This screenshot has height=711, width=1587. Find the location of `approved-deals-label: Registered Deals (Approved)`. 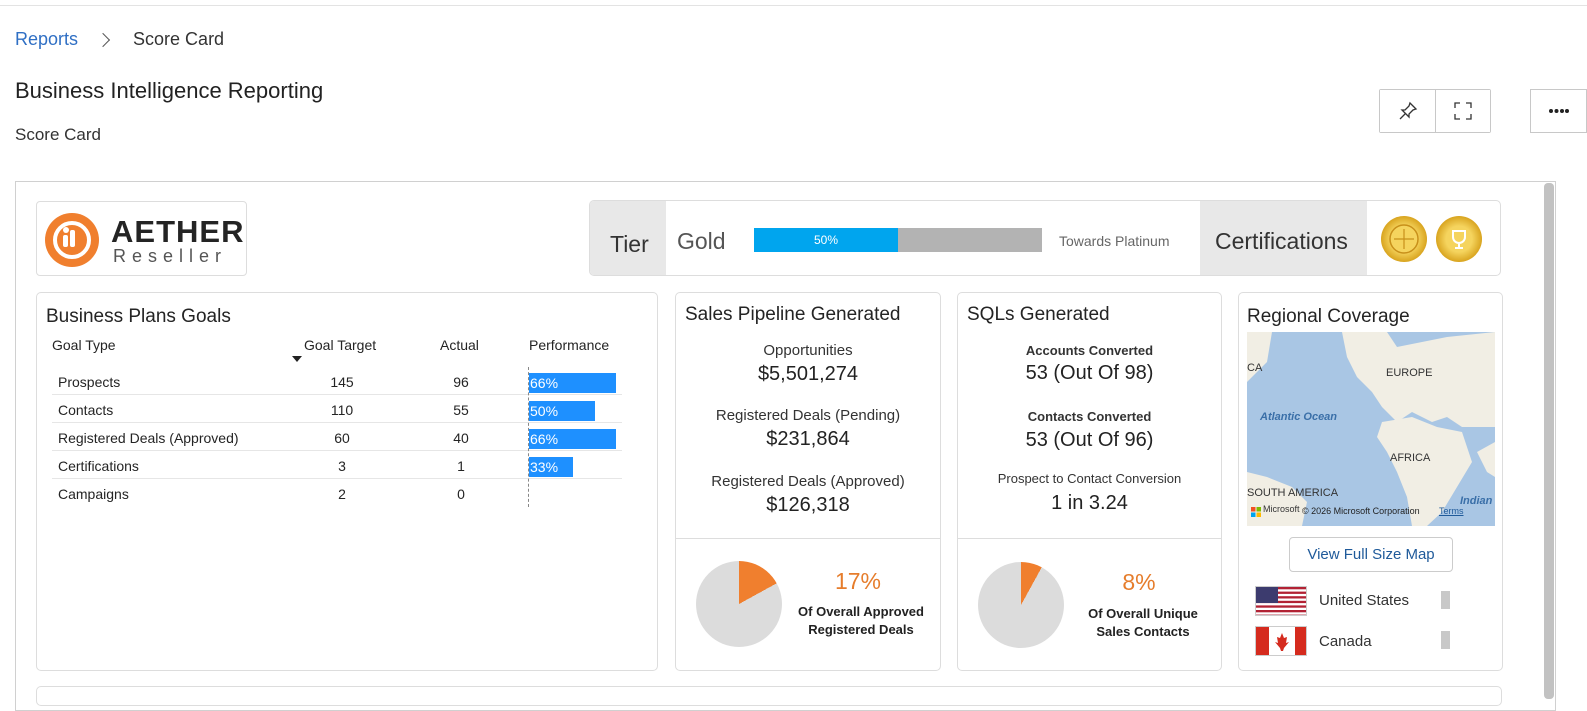

approved-deals-label: Registered Deals (Approved) is located at coordinates (808, 481).